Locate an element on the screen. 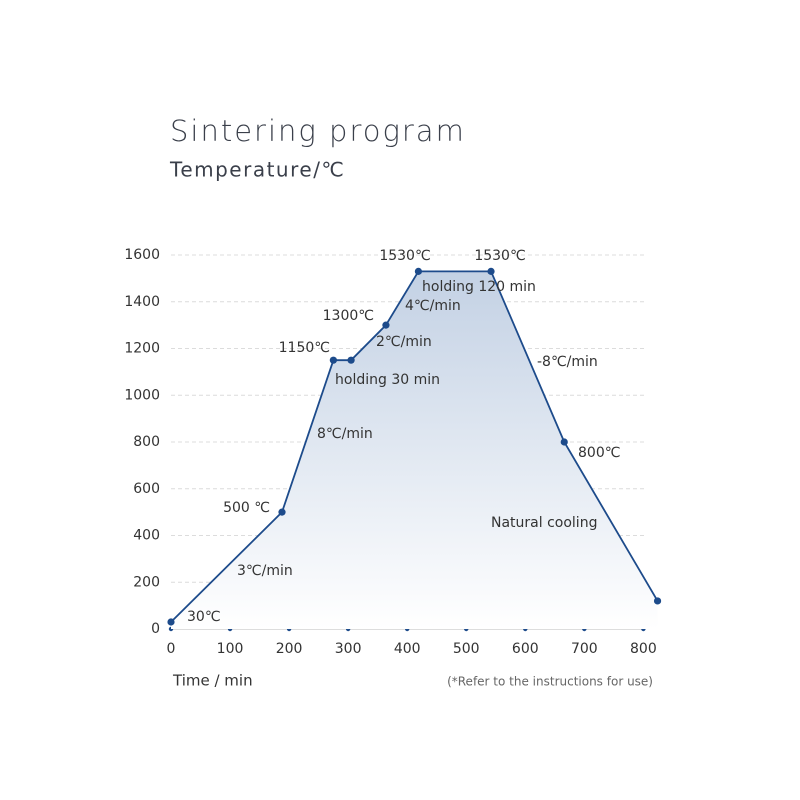 This screenshot has height=800, width=800. x-tick-label: 100 is located at coordinates (230, 649).